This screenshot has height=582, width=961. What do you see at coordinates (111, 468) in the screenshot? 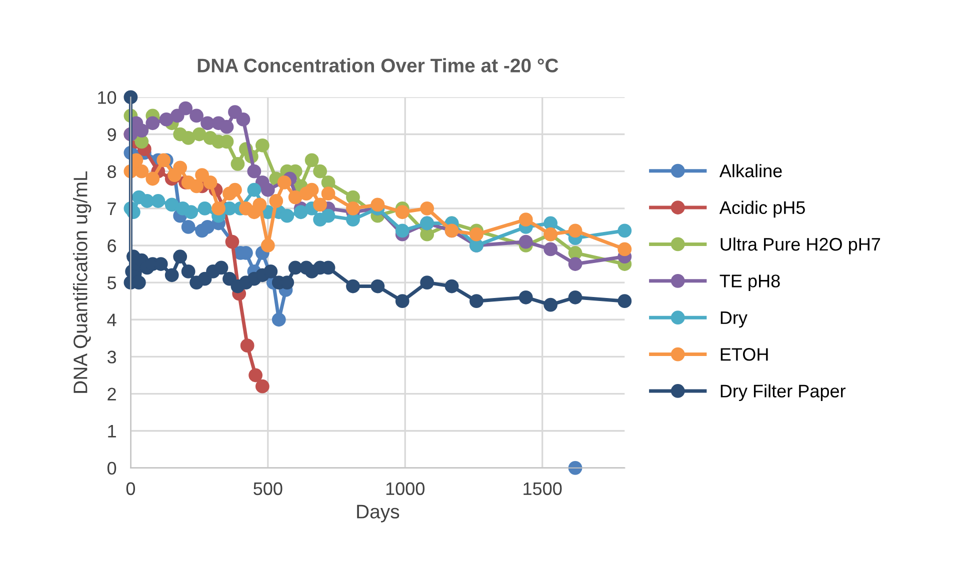
I see `y-tick-label: 0` at bounding box center [111, 468].